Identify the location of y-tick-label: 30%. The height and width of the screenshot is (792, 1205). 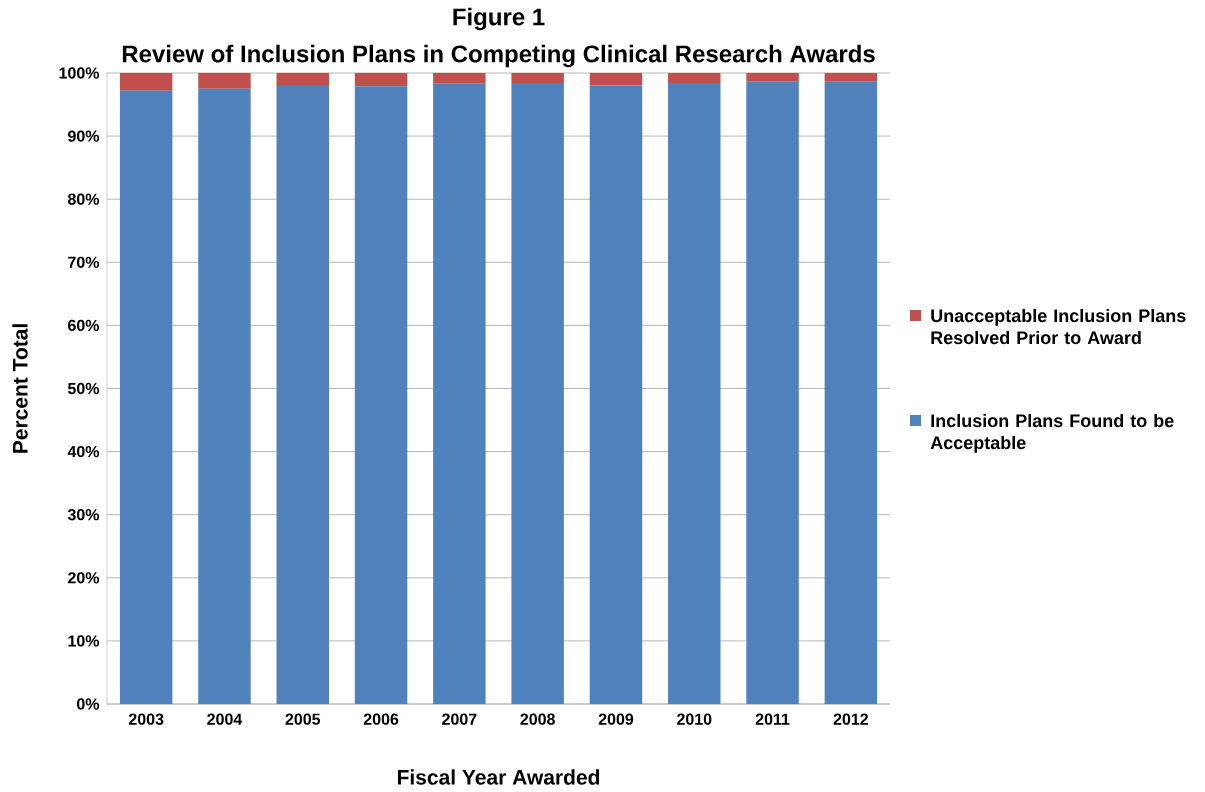
(83, 515).